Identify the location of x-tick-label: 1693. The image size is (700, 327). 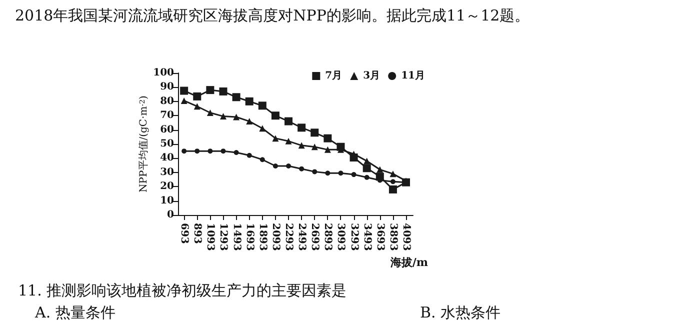
(249, 237).